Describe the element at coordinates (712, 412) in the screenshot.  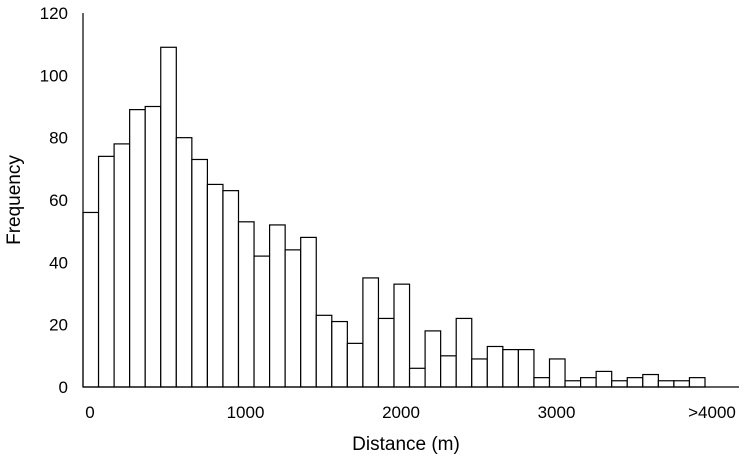
I see `x-tick-label: >4000` at that location.